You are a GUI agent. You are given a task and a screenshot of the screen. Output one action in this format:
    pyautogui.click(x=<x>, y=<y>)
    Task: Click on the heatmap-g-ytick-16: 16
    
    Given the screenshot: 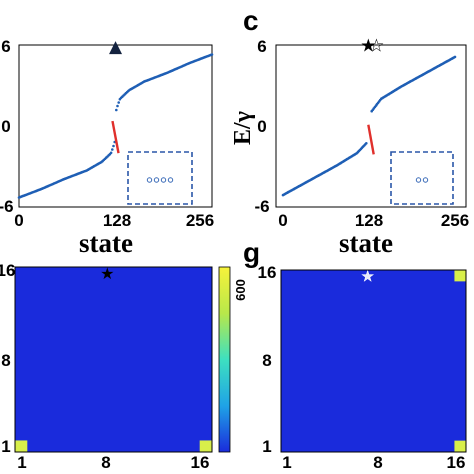 What is the action you would take?
    pyautogui.click(x=267, y=272)
    